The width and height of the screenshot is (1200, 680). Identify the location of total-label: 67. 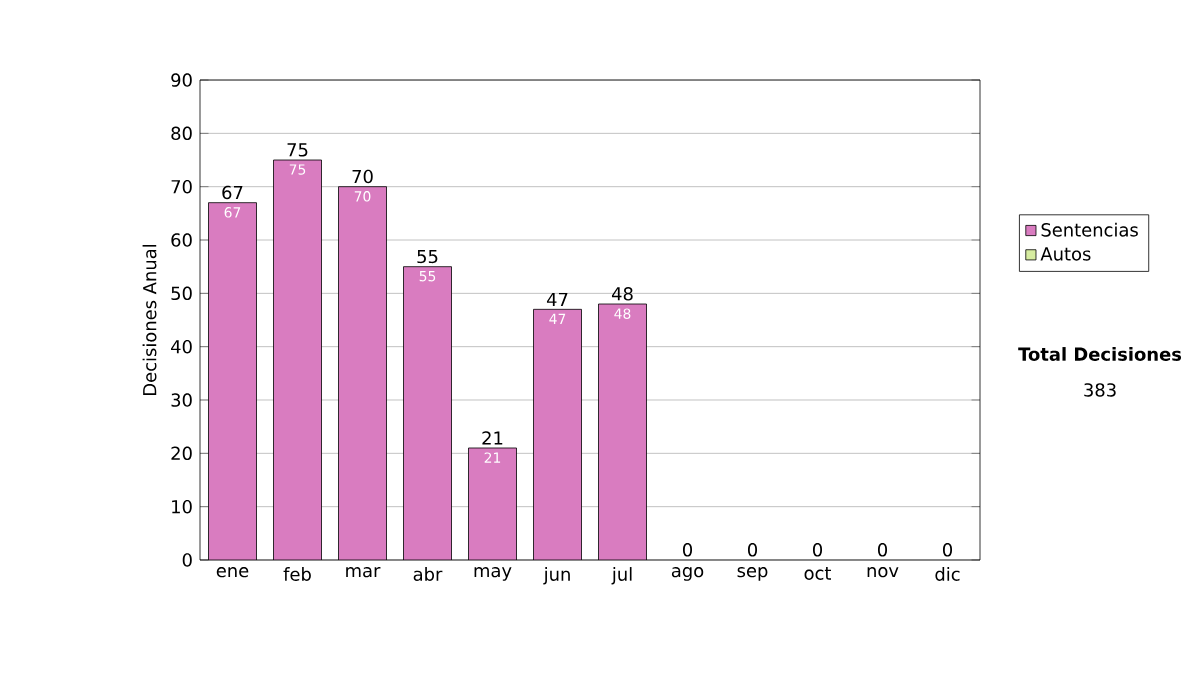
(232, 192).